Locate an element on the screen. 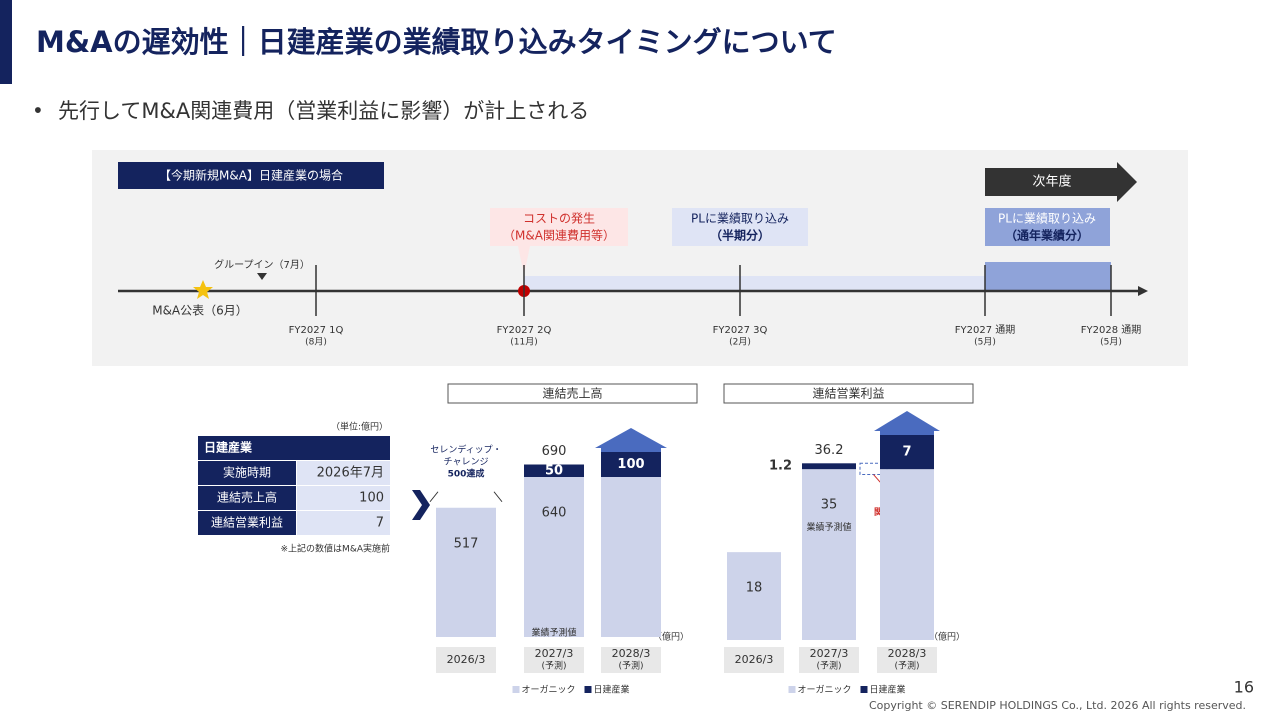 This screenshot has width=1280, height=720. row-label: 実施時期 is located at coordinates (247, 472).